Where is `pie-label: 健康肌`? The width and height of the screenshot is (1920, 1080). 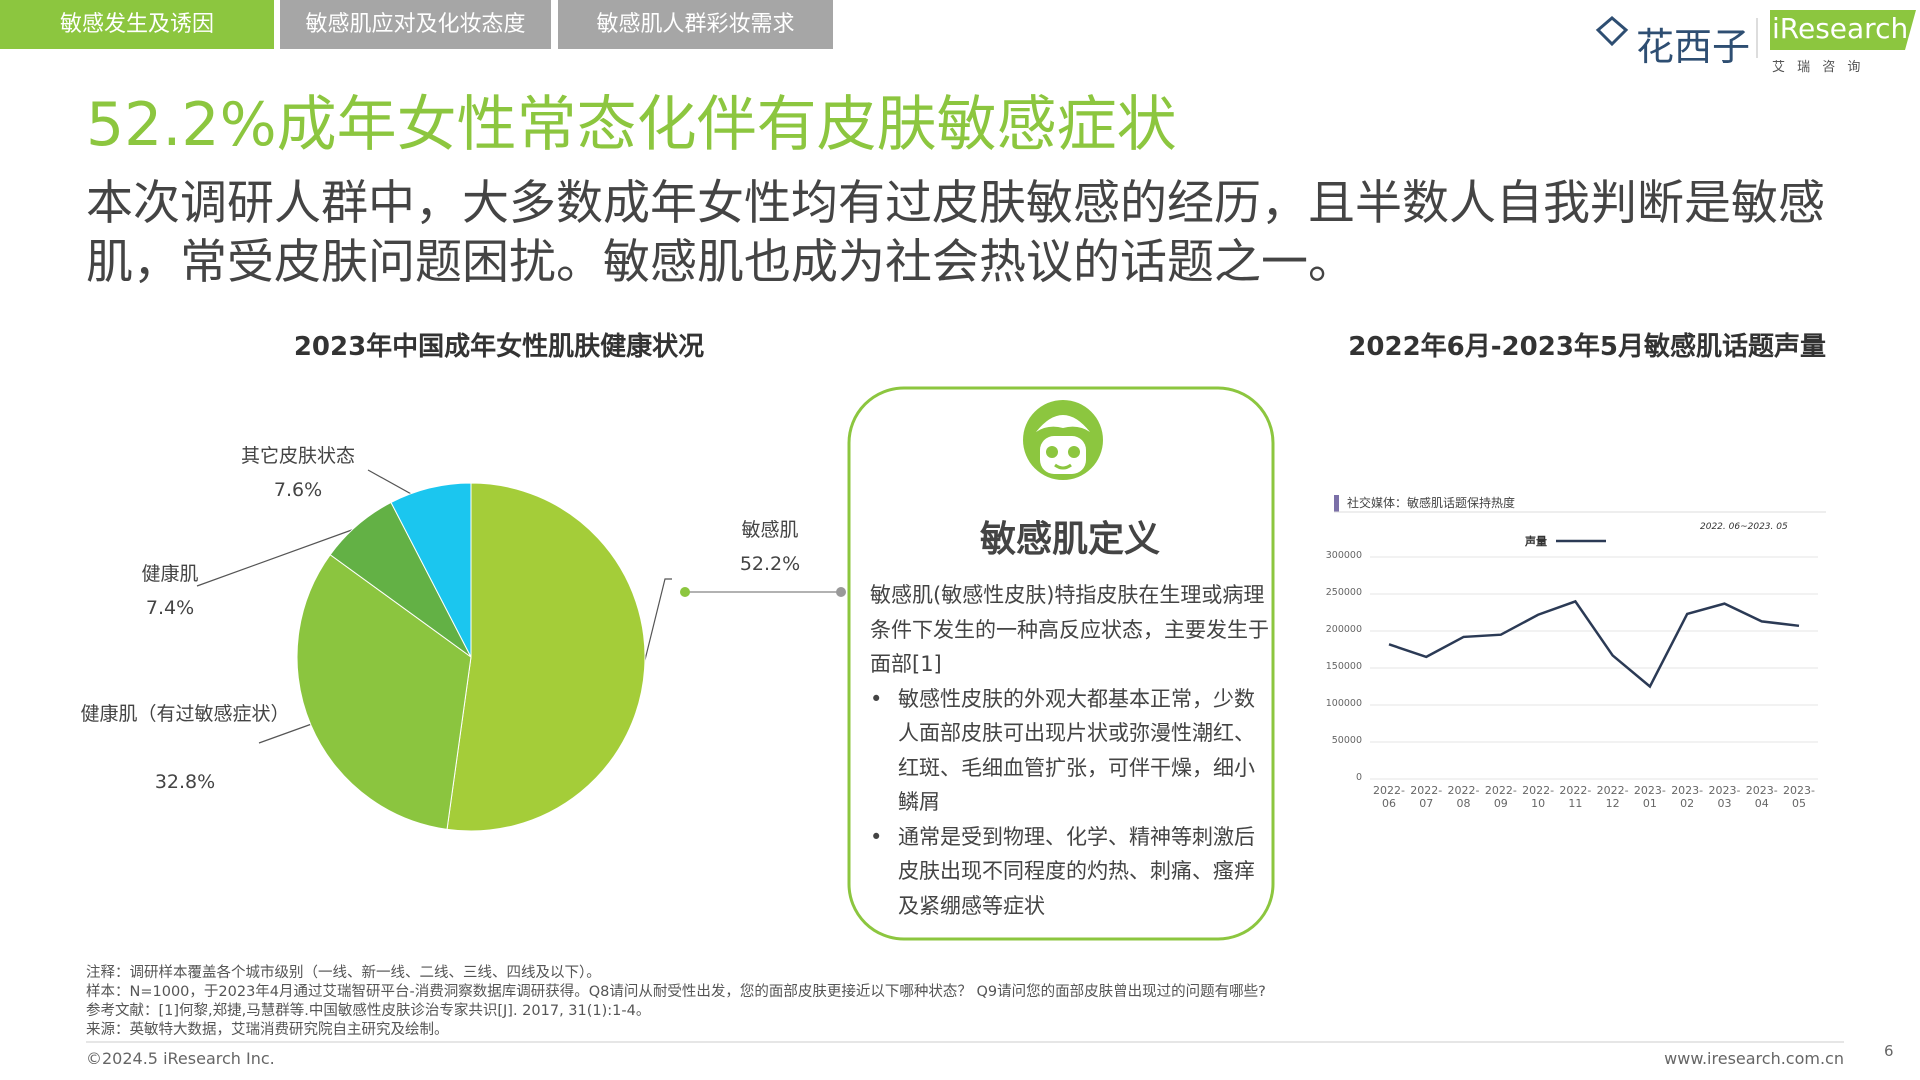
pie-label: 健康肌 is located at coordinates (170, 574).